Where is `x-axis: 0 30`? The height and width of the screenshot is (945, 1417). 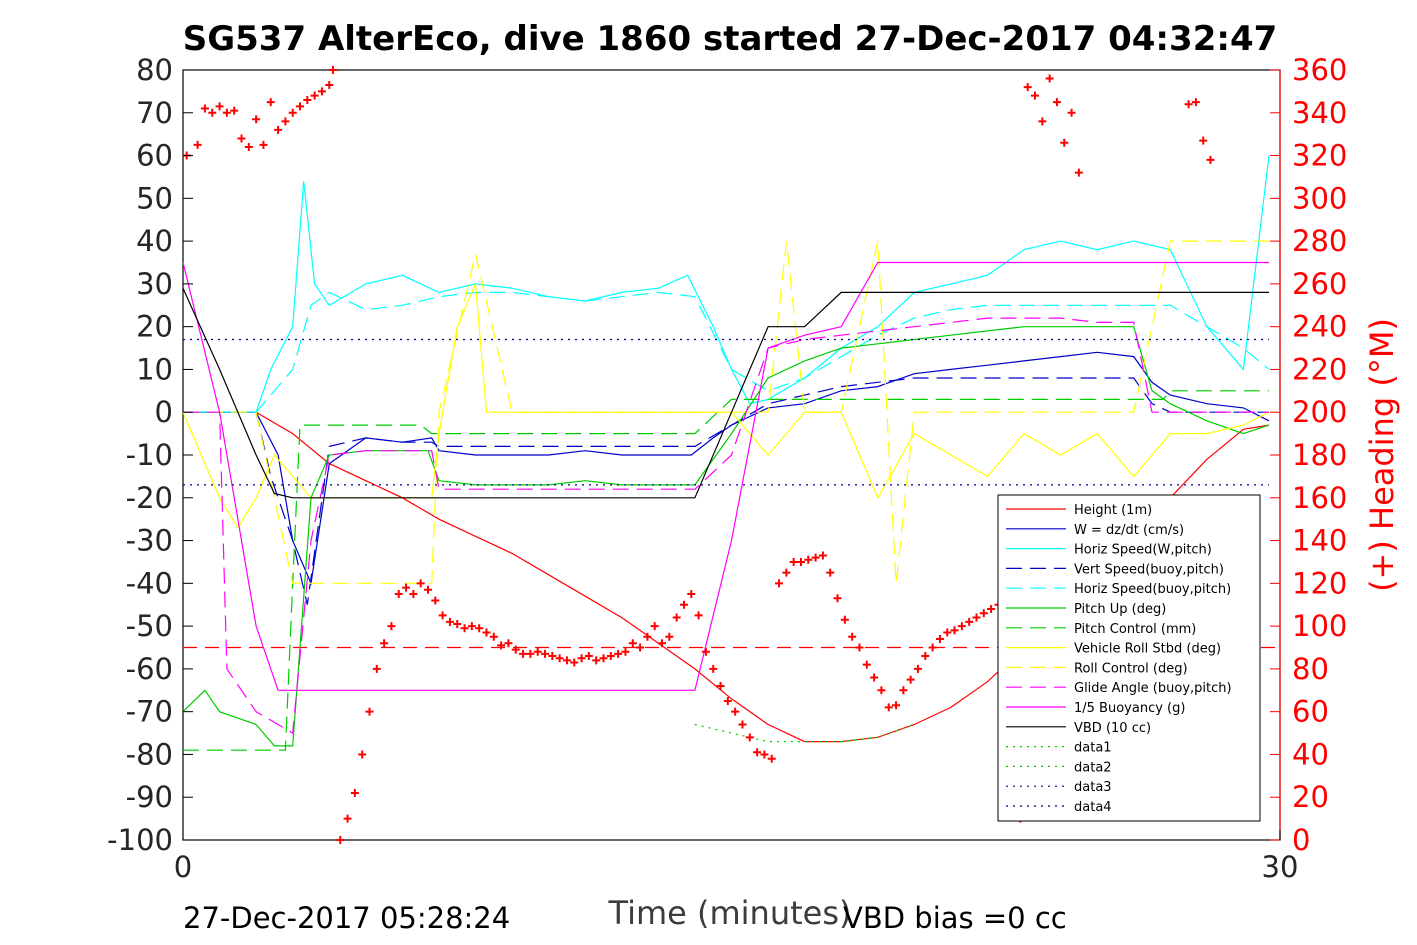 x-axis: 0 30 is located at coordinates (736, 857).